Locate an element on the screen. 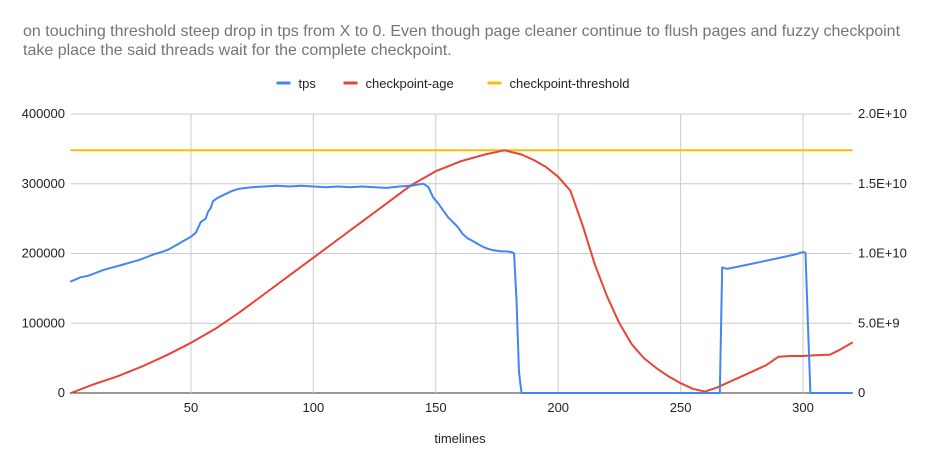 This screenshot has height=469, width=927. x-tick-label: 300 is located at coordinates (803, 407).